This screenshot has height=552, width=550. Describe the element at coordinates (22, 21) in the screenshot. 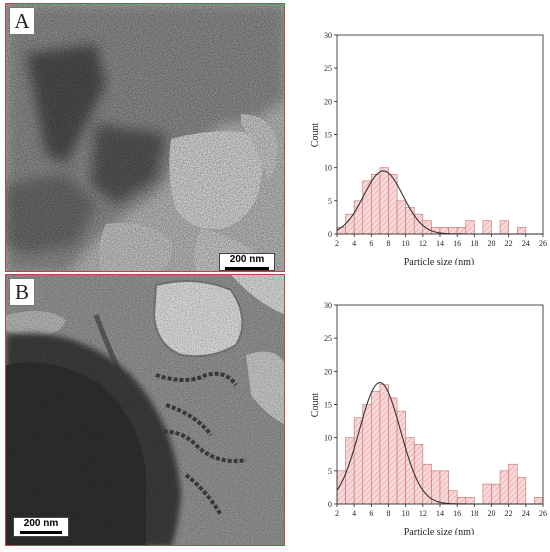

I see `panel-label-a: A` at that location.